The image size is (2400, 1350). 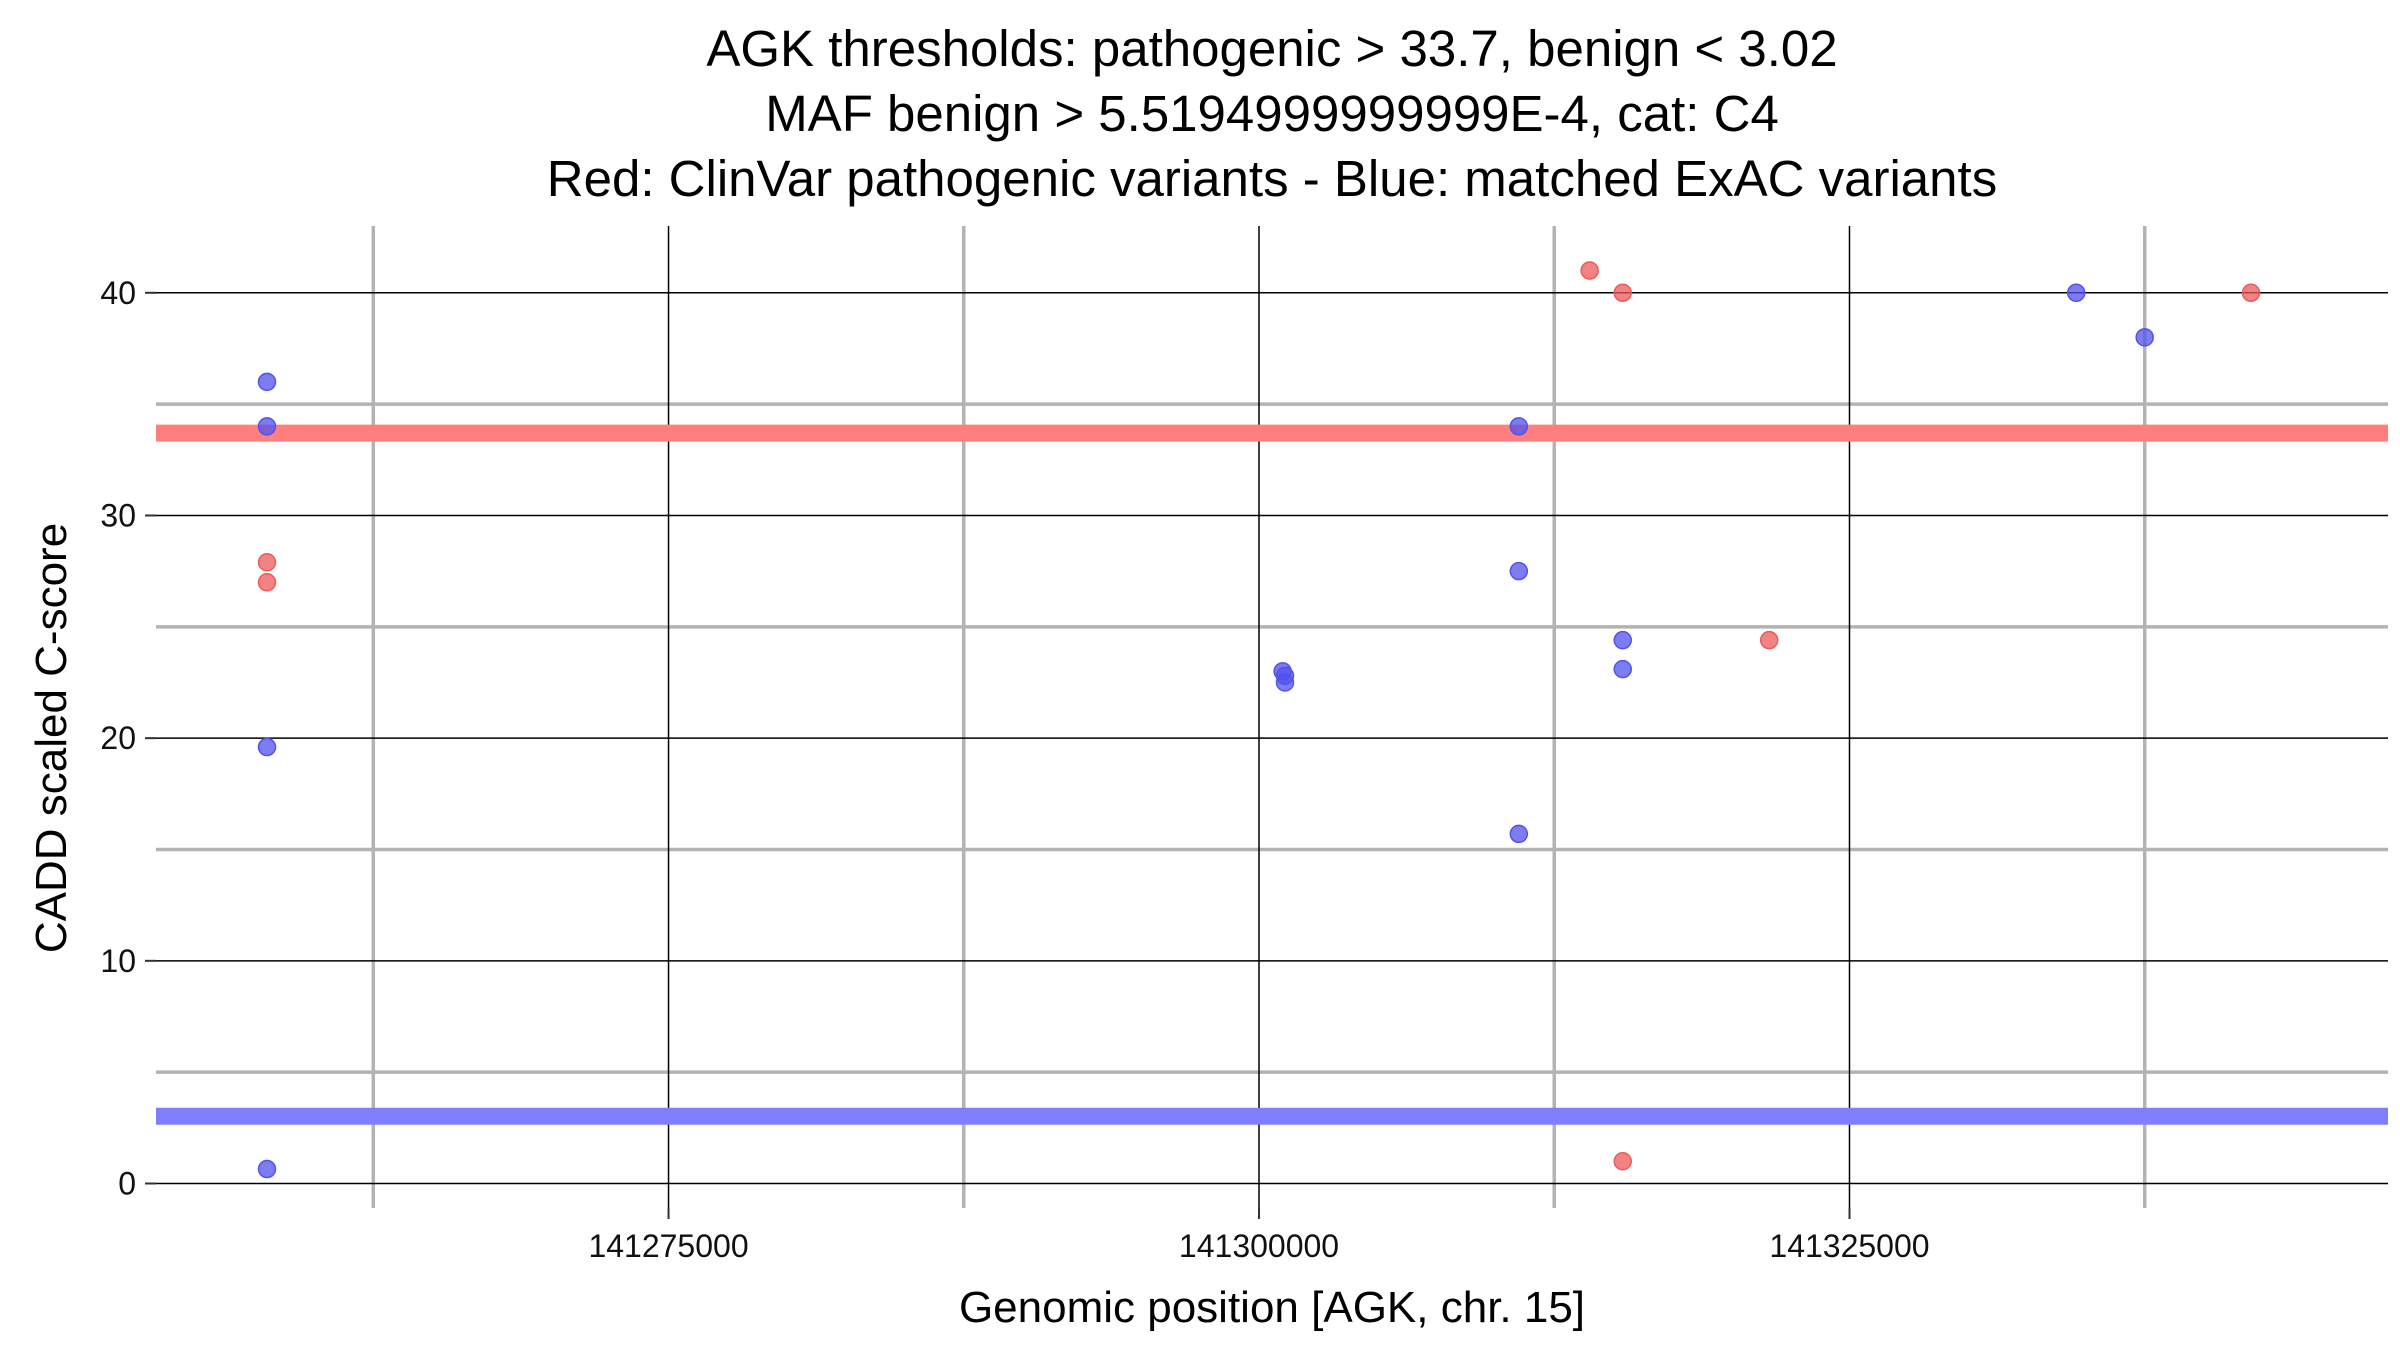 What do you see at coordinates (118, 515) in the screenshot?
I see `y-tick-label-3: 30` at bounding box center [118, 515].